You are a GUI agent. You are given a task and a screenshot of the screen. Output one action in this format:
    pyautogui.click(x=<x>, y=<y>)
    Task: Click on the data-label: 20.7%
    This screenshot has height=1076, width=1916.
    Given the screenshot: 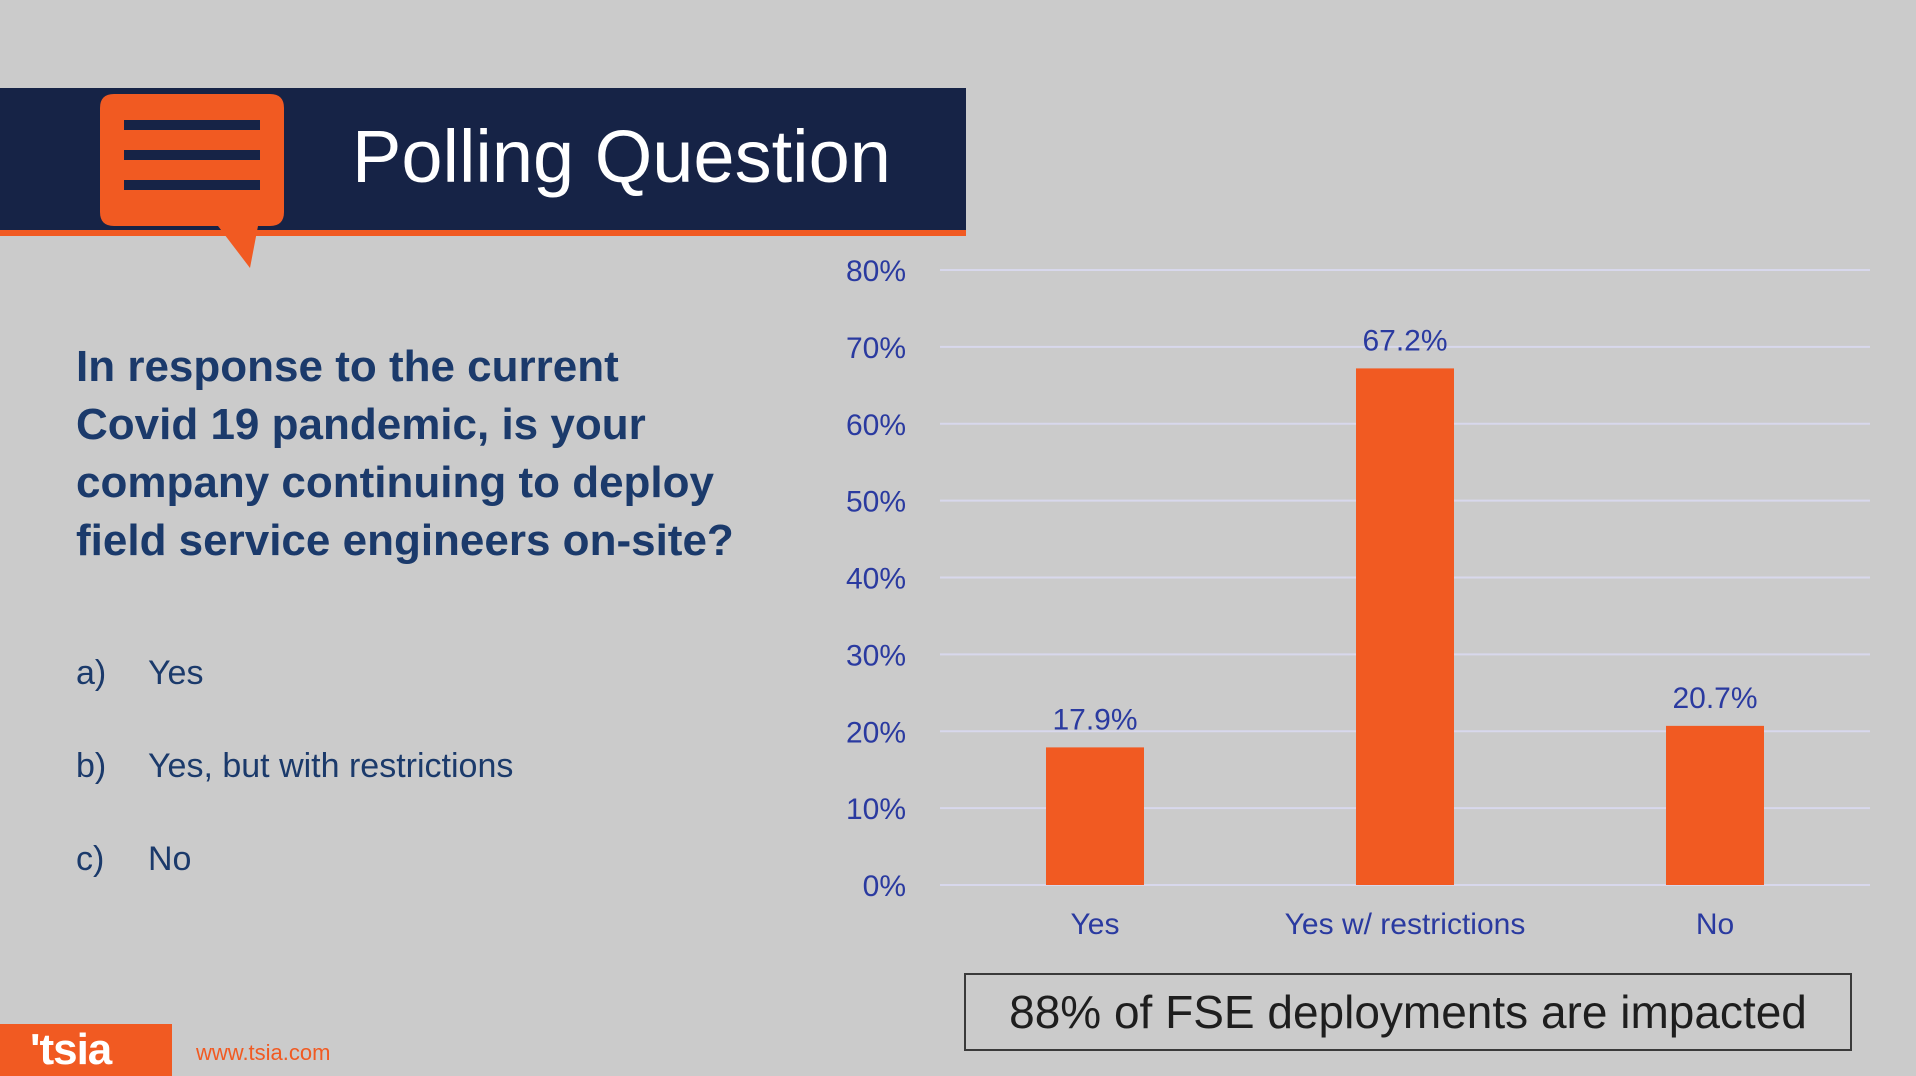 What is the action you would take?
    pyautogui.click(x=1714, y=698)
    